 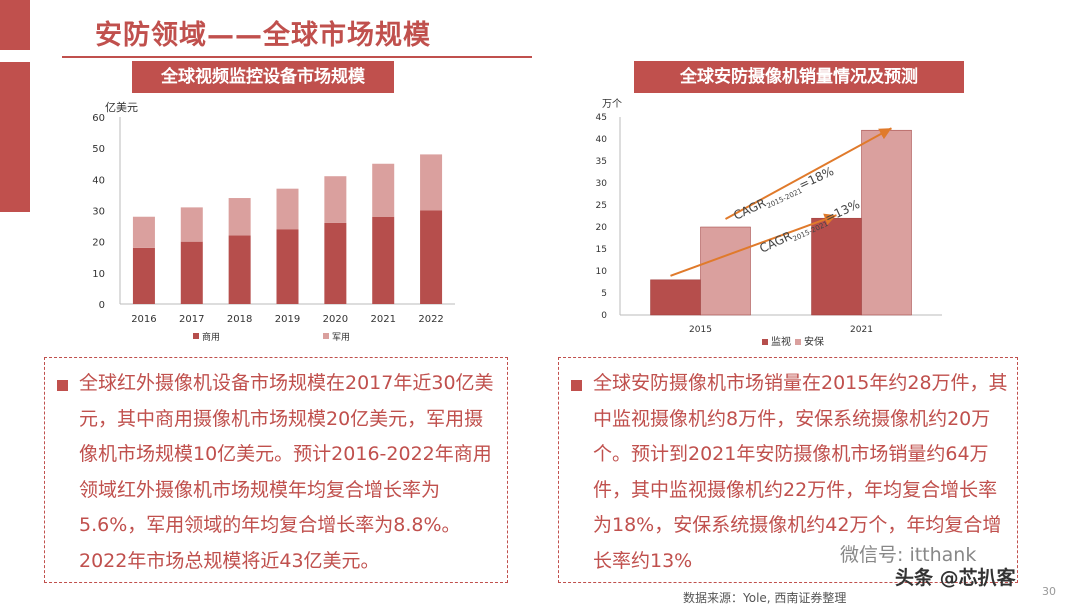 What do you see at coordinates (287, 209) in the screenshot?
I see `left-bar-2019-军用` at bounding box center [287, 209].